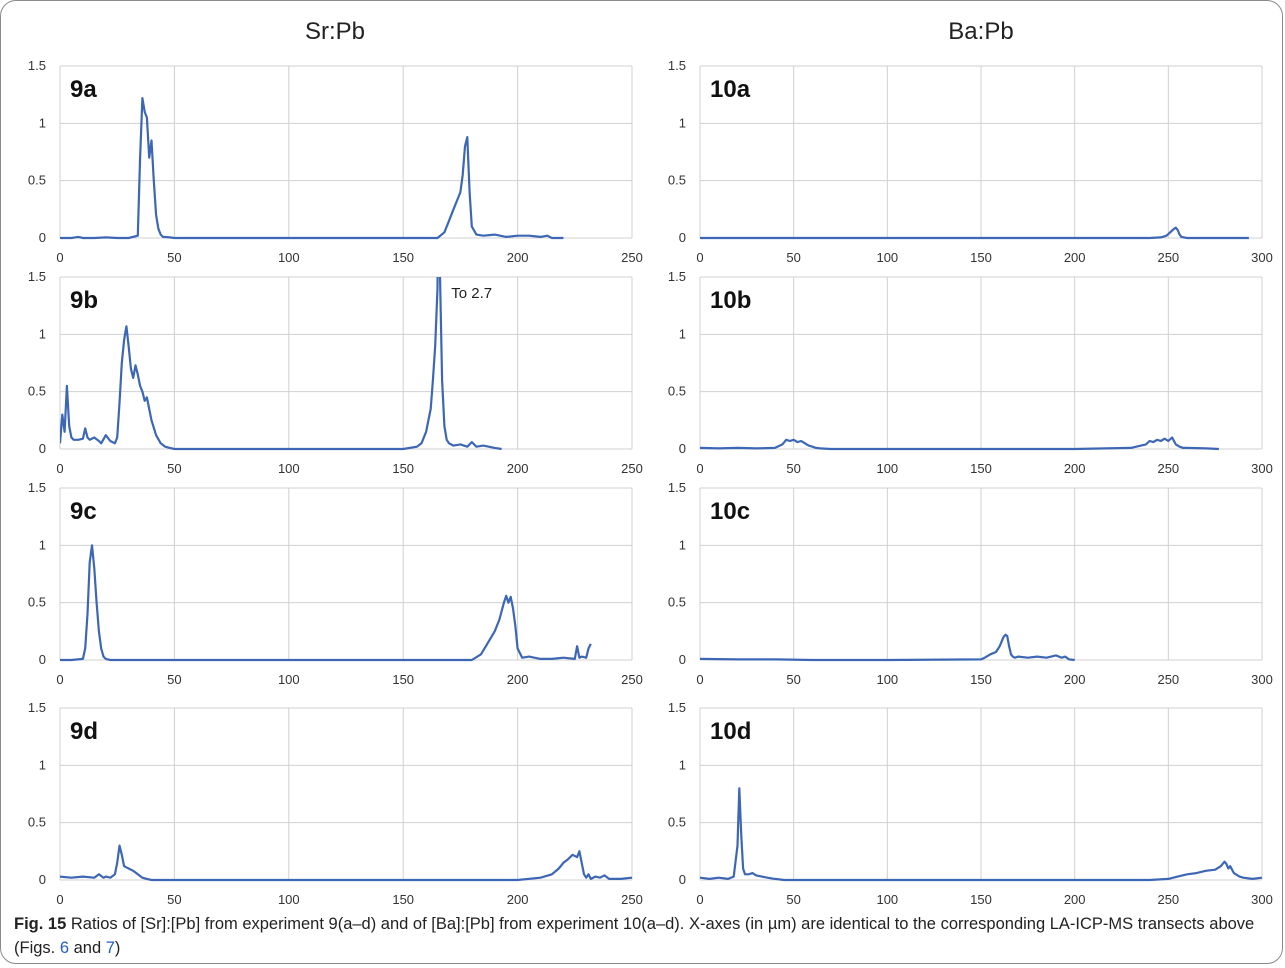 This screenshot has width=1285, height=968. I want to click on caption-ref-fig-6: 6, so click(64, 948).